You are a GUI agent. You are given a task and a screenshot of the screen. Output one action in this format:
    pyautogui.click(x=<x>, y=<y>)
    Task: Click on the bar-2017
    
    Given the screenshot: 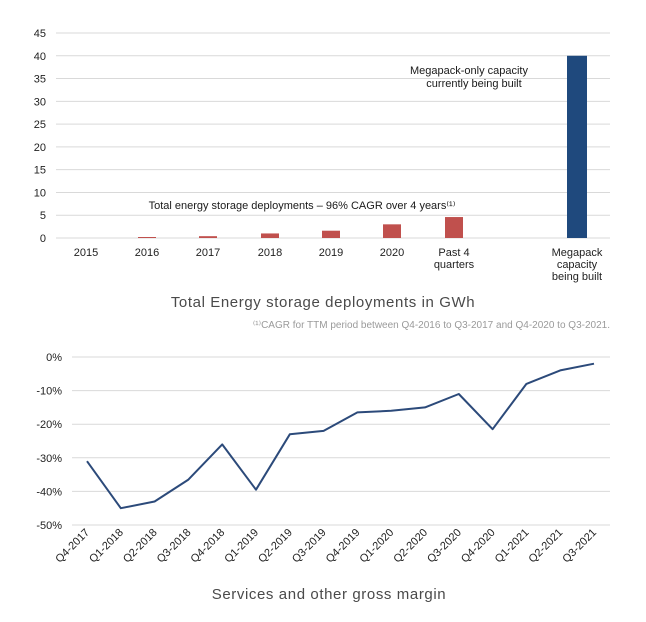 What is the action you would take?
    pyautogui.click(x=208, y=237)
    